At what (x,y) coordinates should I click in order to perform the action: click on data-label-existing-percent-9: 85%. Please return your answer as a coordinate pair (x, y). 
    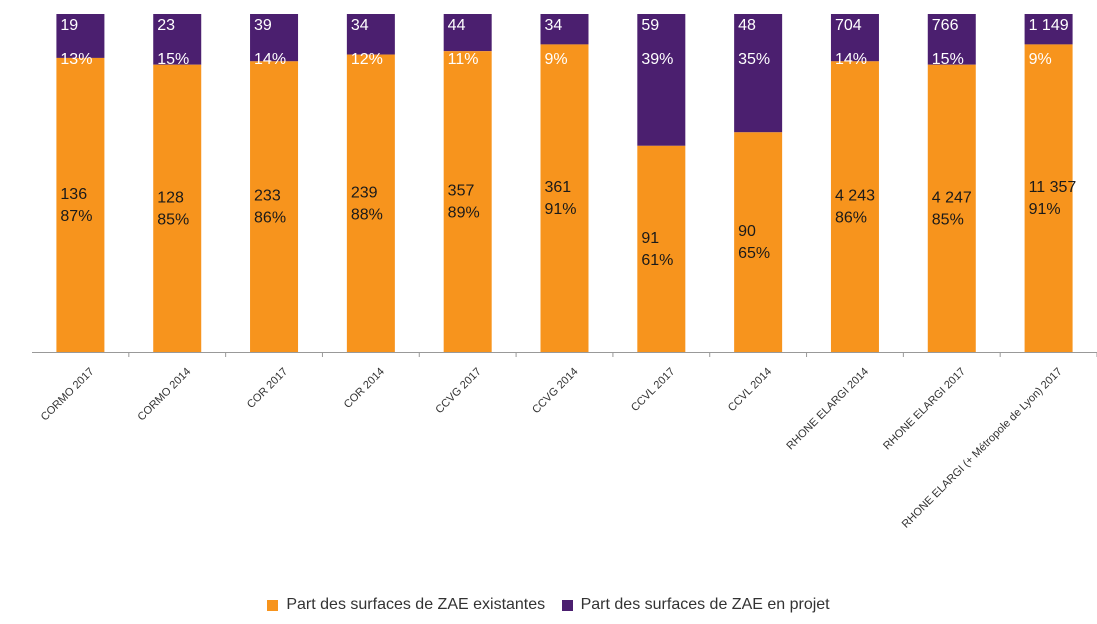
    Looking at the image, I should click on (948, 219).